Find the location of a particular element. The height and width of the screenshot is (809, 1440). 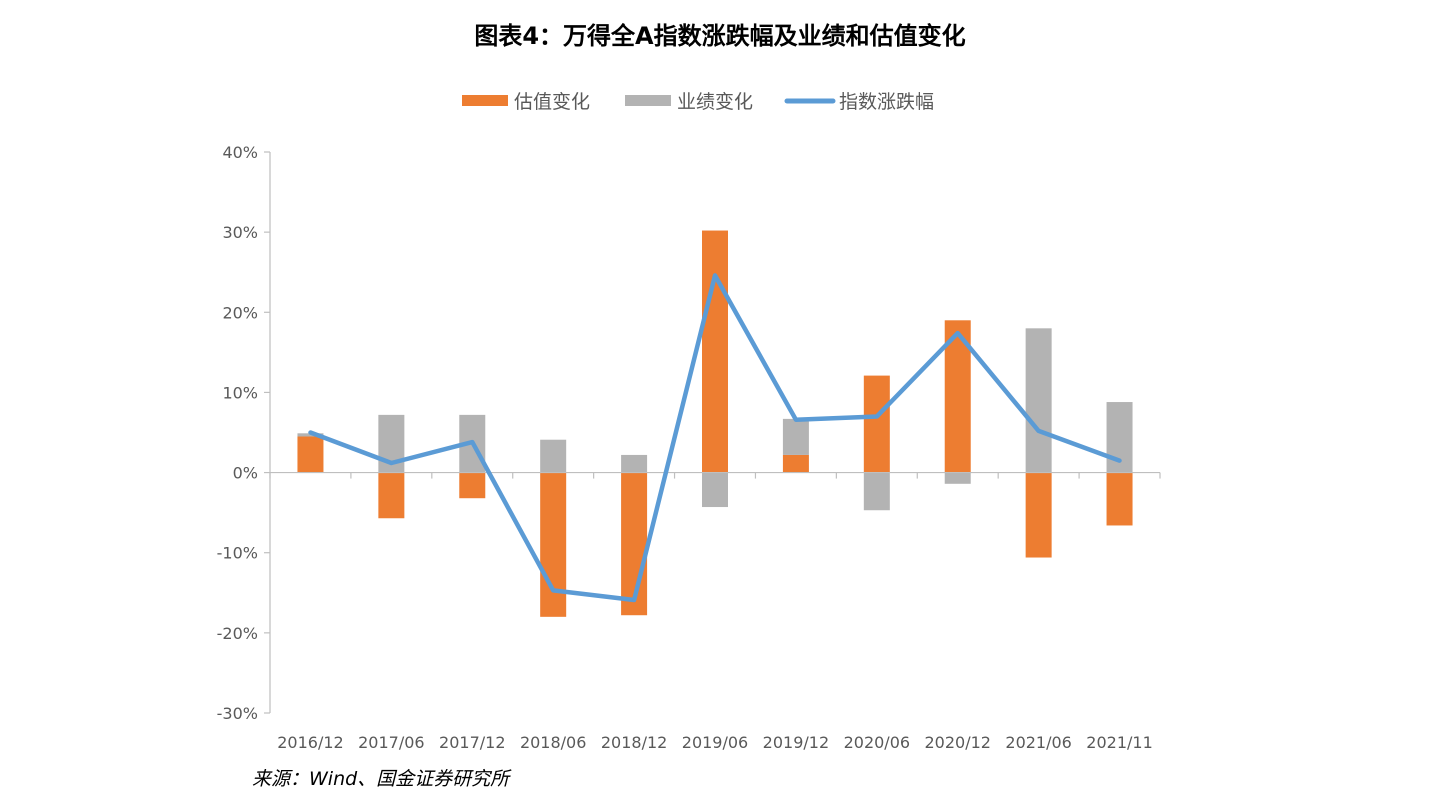

zero-axis is located at coordinates (715, 475).